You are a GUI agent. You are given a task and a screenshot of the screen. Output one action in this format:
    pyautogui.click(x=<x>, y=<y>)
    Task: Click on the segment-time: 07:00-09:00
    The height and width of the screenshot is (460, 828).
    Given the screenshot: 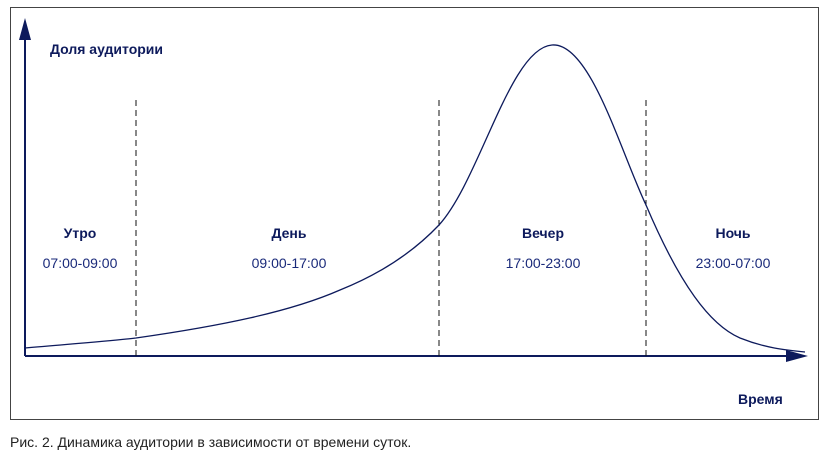 What is the action you would take?
    pyautogui.click(x=80, y=263)
    